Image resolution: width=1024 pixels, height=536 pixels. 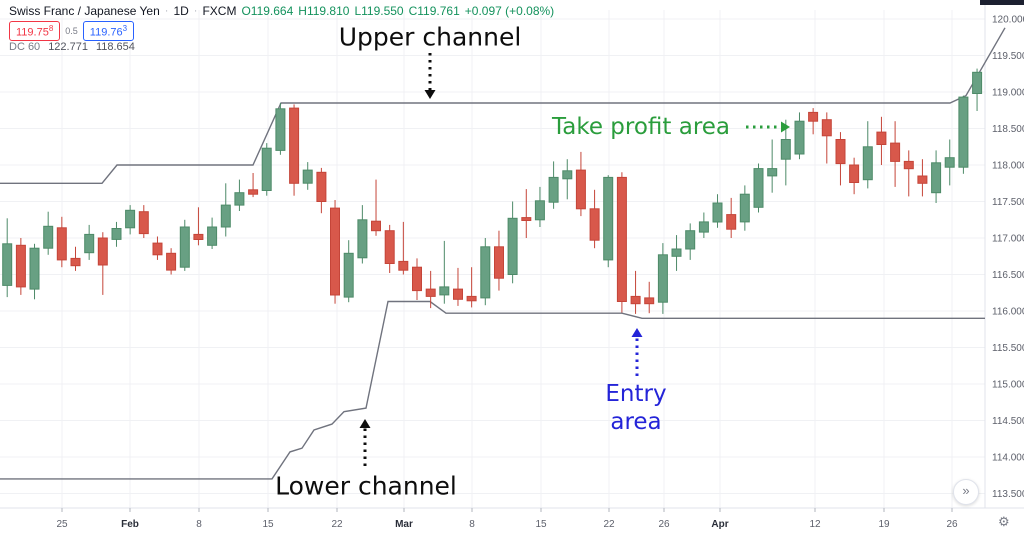 What do you see at coordinates (1004, 521) in the screenshot?
I see `time-axis-settings-gear-icon: ⚙` at bounding box center [1004, 521].